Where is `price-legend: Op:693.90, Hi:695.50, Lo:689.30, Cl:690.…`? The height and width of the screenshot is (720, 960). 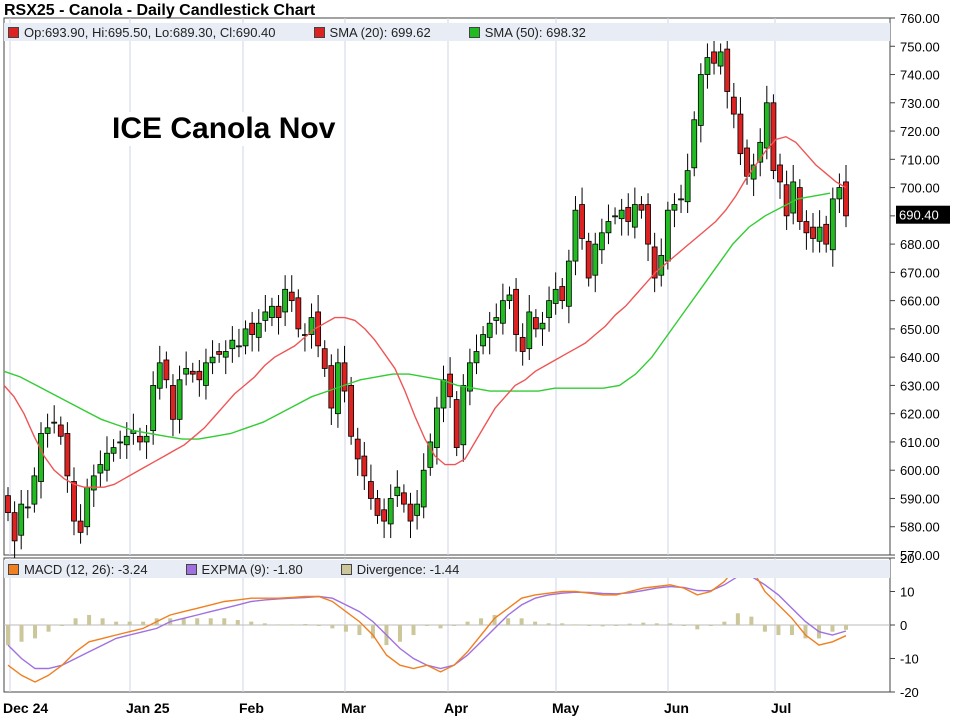 price-legend: Op:693.90, Hi:695.50, Lo:689.30, Cl:690.… is located at coordinates (447, 32).